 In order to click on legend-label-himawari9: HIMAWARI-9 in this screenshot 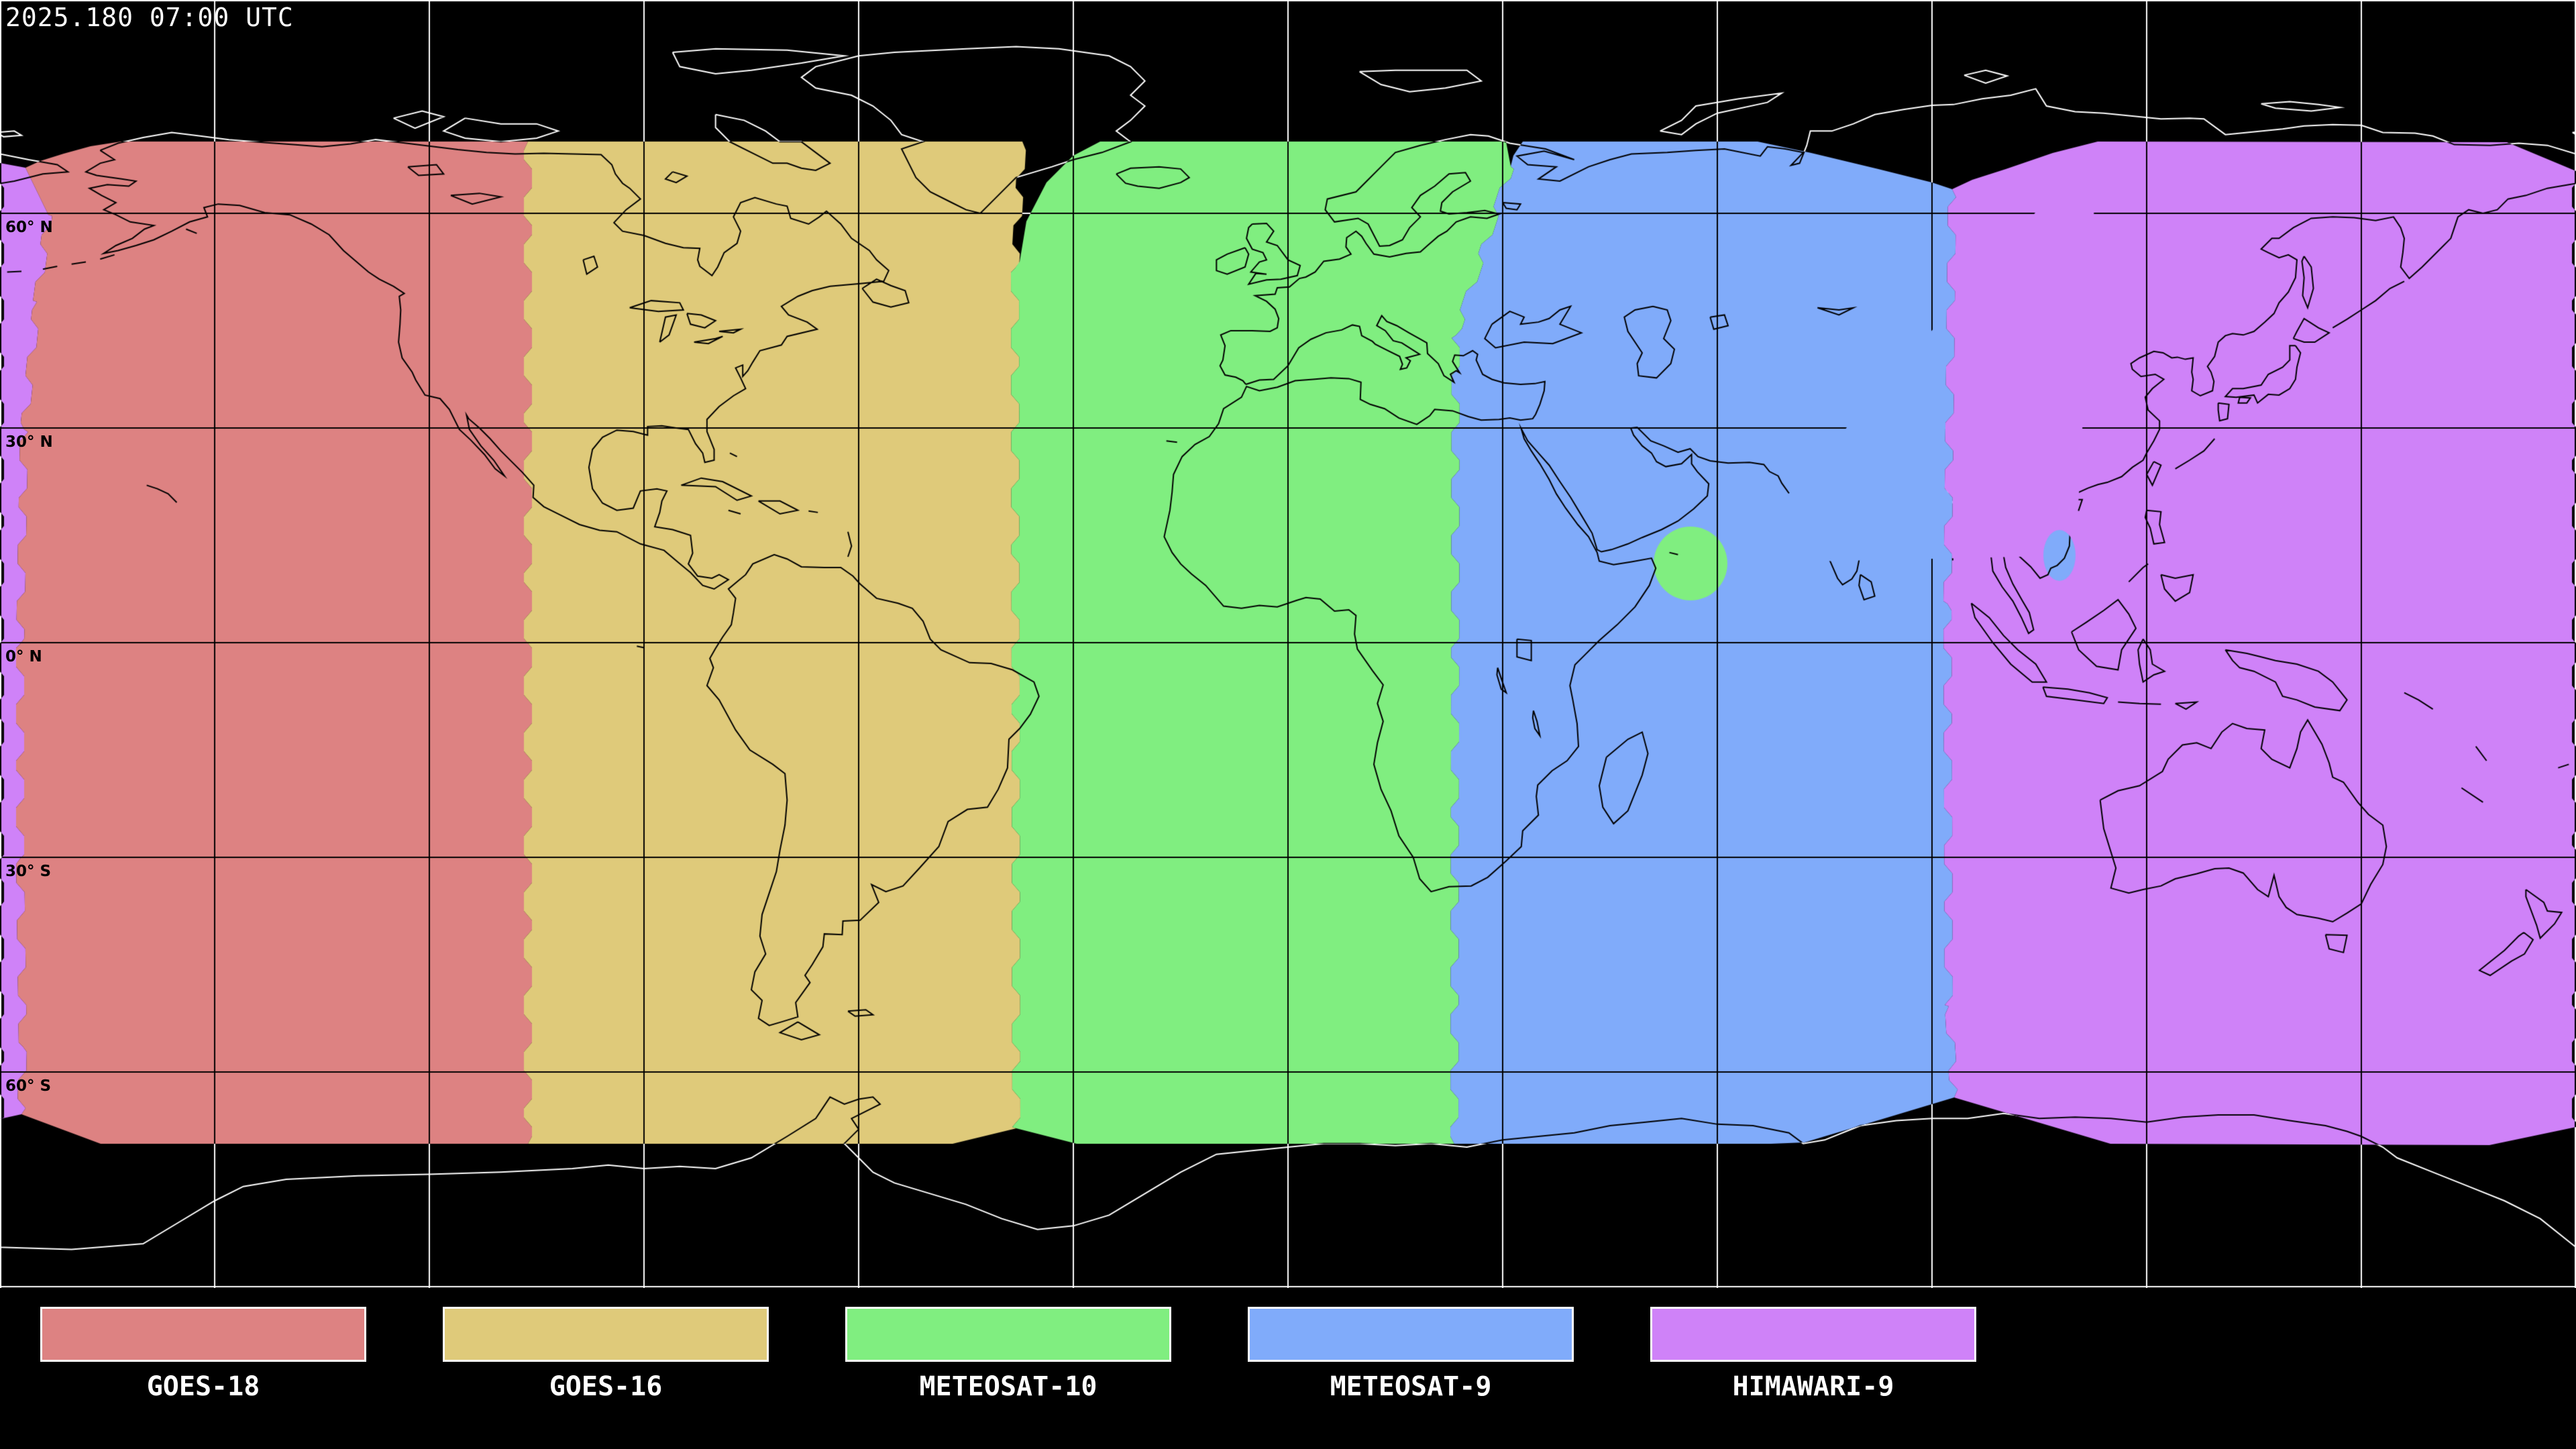, I will do `click(1813, 1386)`.